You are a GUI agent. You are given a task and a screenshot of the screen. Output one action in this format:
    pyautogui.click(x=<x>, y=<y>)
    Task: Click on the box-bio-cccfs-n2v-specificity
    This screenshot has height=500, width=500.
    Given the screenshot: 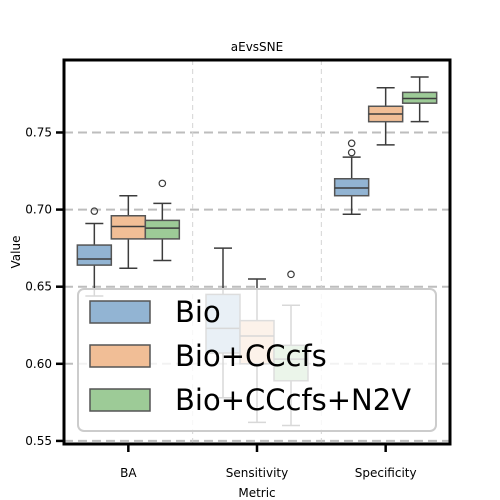 What is the action you would take?
    pyautogui.click(x=419, y=99)
    